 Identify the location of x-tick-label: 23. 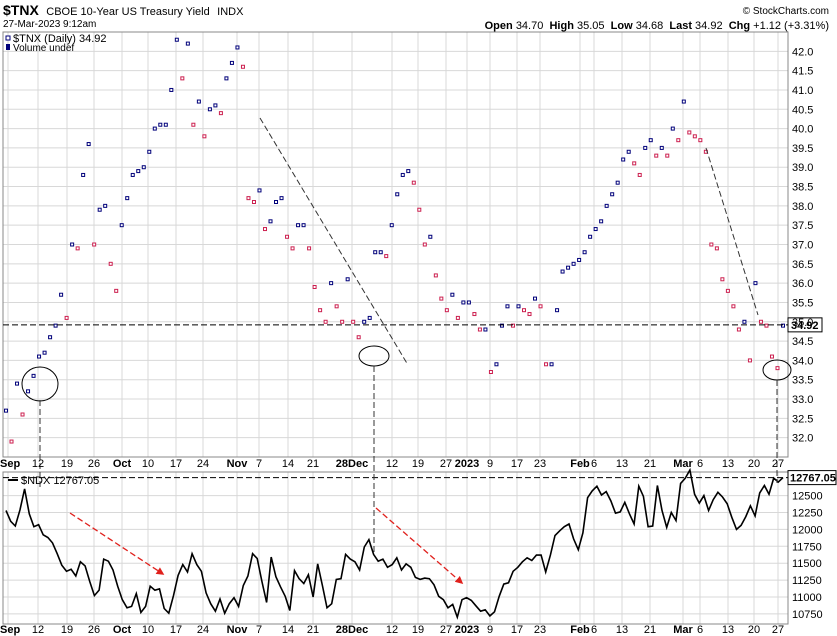
(540, 464).